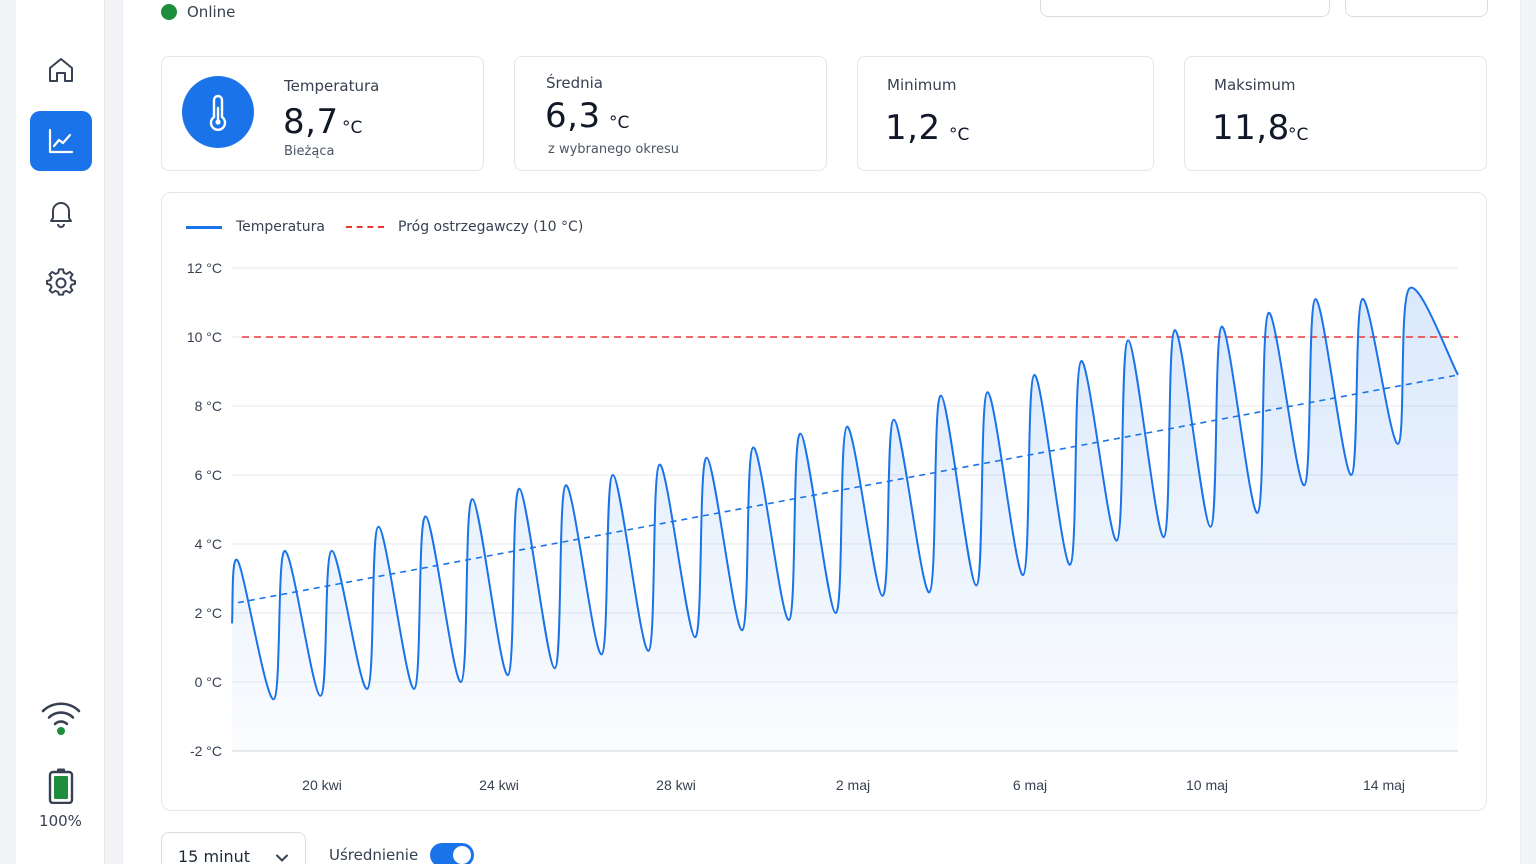 This screenshot has height=864, width=1536. What do you see at coordinates (452, 853) in the screenshot?
I see `averaging-toggle` at bounding box center [452, 853].